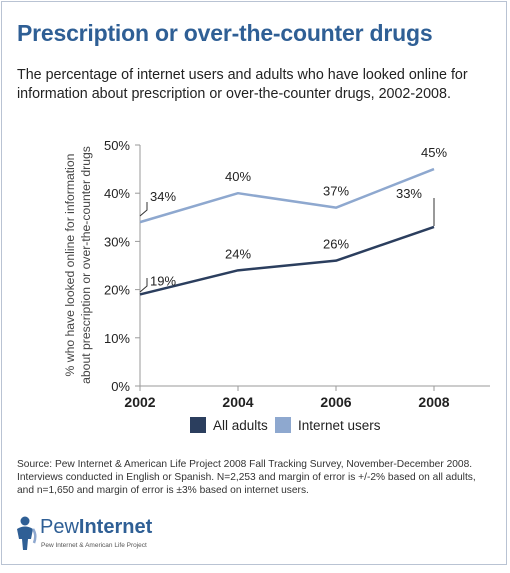 This screenshot has height=573, width=510. What do you see at coordinates (117, 290) in the screenshot?
I see `y-tick-label: 20%` at bounding box center [117, 290].